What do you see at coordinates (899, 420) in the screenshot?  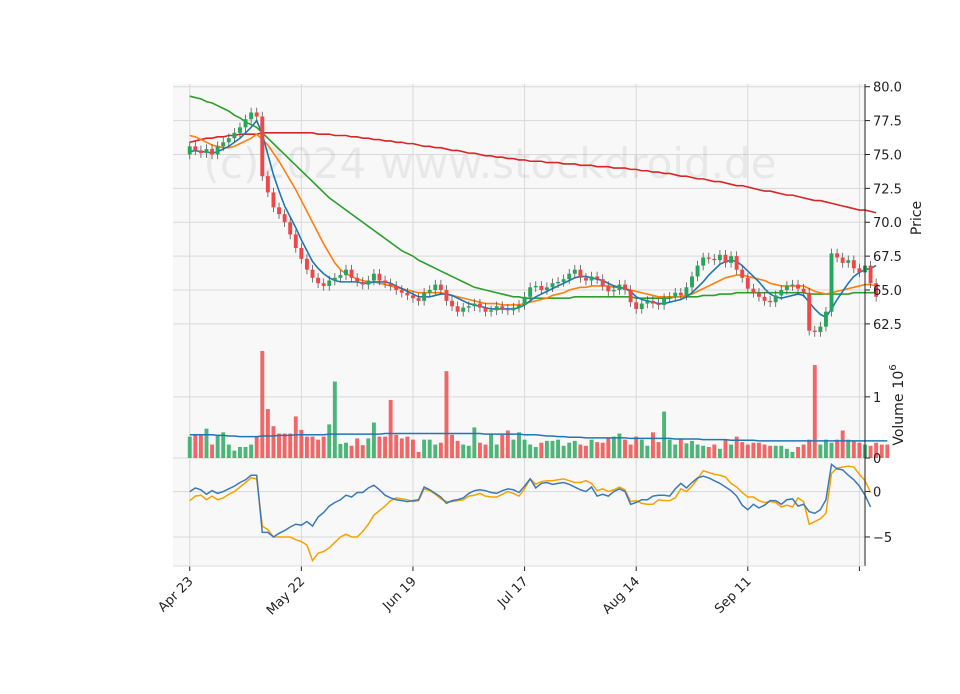 I see `volume-axis-label-text: Volume` at bounding box center [899, 420].